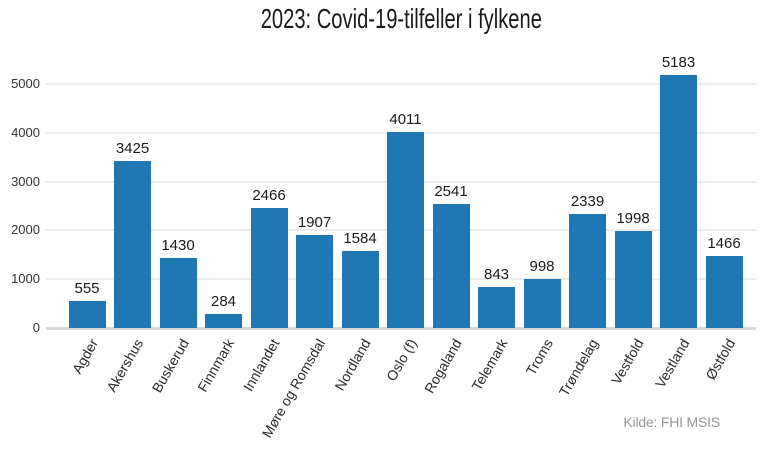 The height and width of the screenshot is (466, 766). What do you see at coordinates (36, 327) in the screenshot?
I see `y-tick-label: 0` at bounding box center [36, 327].